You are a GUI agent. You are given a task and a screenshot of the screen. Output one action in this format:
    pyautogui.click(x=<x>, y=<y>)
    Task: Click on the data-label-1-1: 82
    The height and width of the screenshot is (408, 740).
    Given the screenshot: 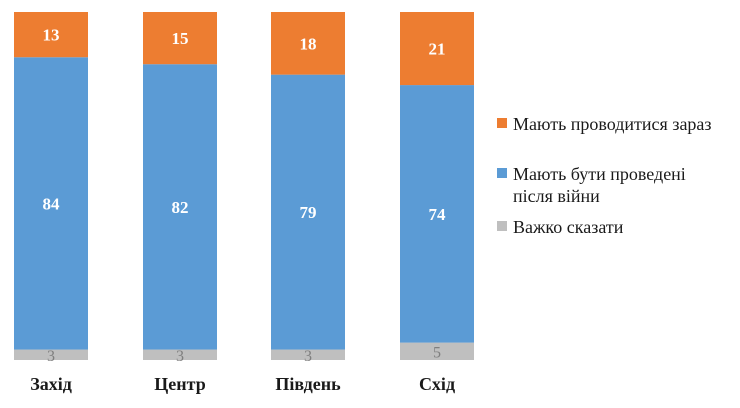 What is the action you would take?
    pyautogui.click(x=180, y=207)
    